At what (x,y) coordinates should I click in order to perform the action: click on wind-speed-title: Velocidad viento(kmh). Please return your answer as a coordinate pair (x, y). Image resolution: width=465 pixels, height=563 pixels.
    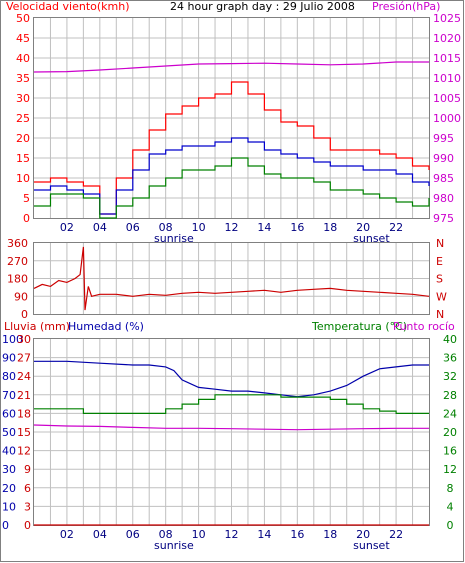
    Looking at the image, I should click on (68, 6).